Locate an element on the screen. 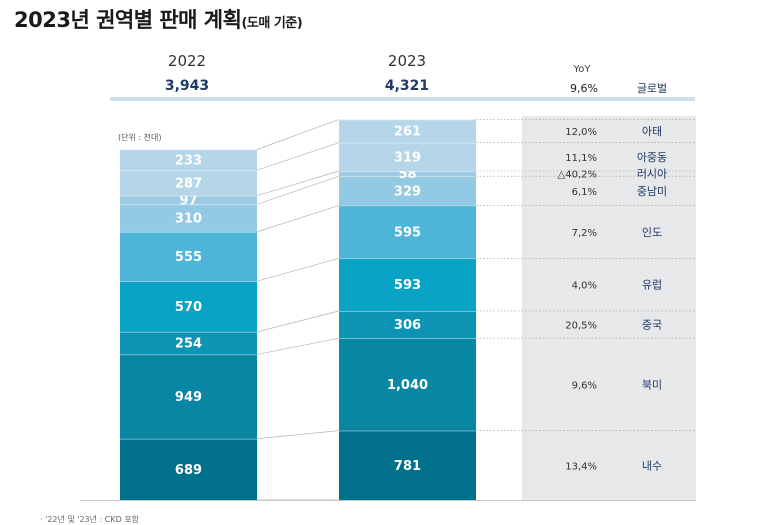 The image size is (773, 525). bar-value-label: 593 is located at coordinates (407, 285).